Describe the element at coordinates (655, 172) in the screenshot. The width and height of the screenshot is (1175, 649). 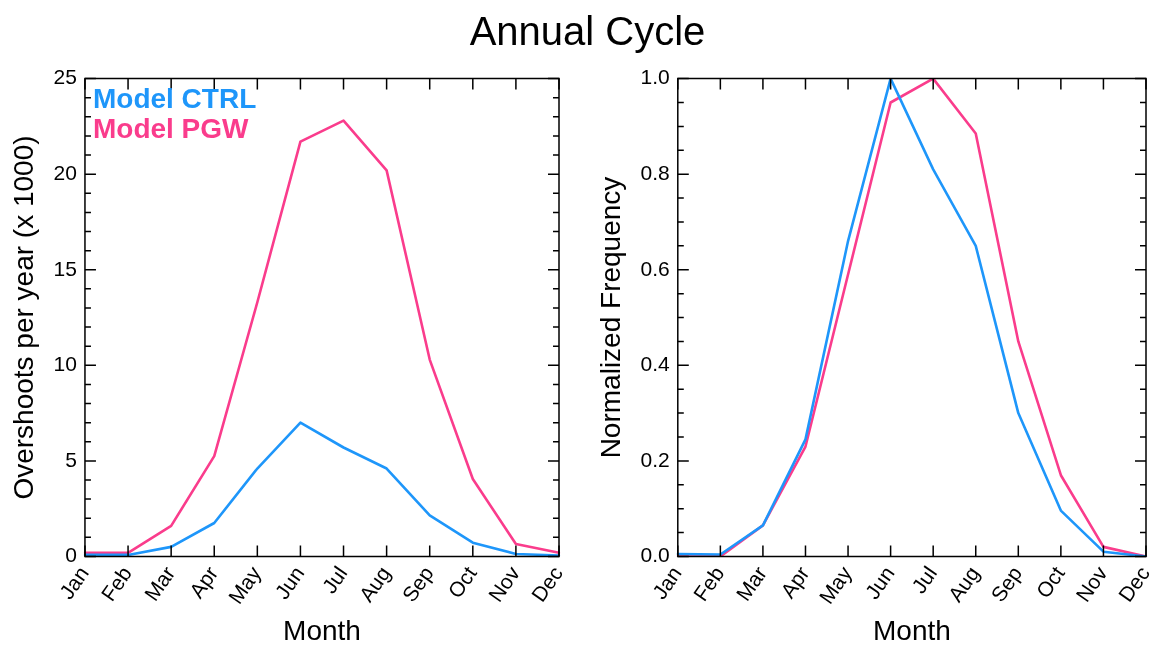
I see `y-tick-label: 0.8` at that location.